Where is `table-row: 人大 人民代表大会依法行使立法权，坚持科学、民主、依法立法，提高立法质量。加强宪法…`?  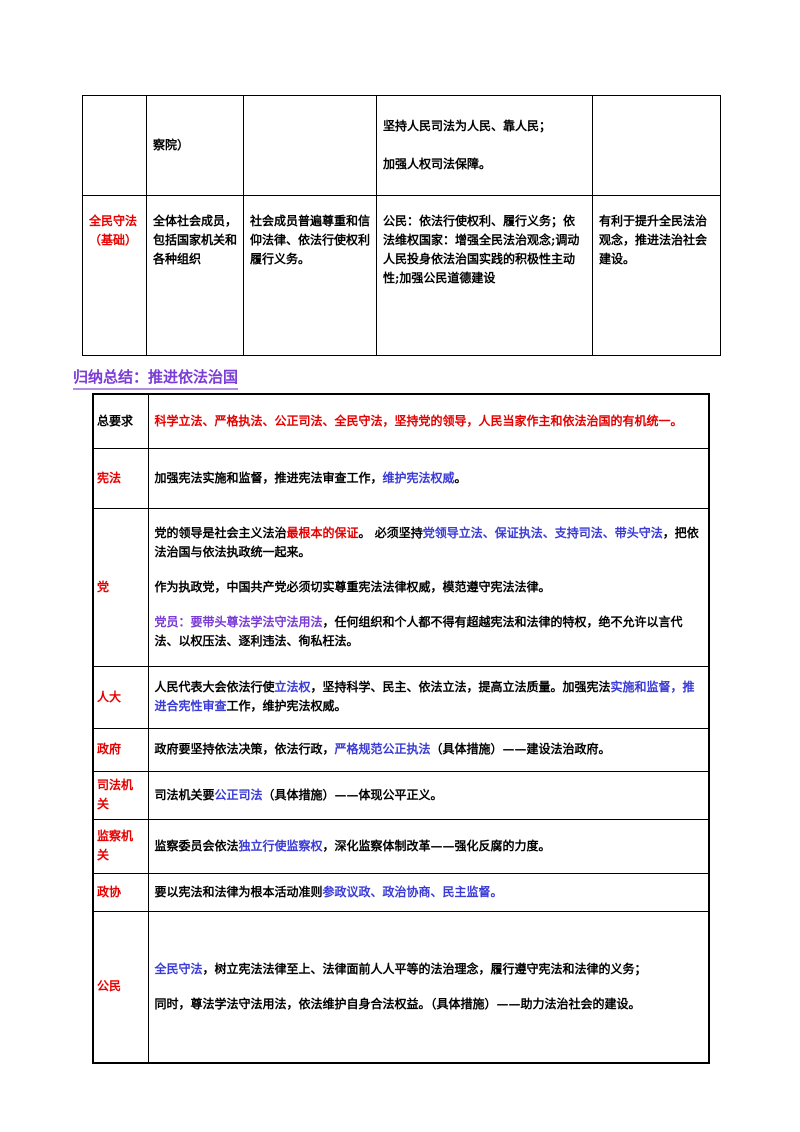
table-row: 人大 人民代表大会依法行使立法权，坚持科学、民主、依法立法，提高立法质量。加强宪法… is located at coordinates (401, 697).